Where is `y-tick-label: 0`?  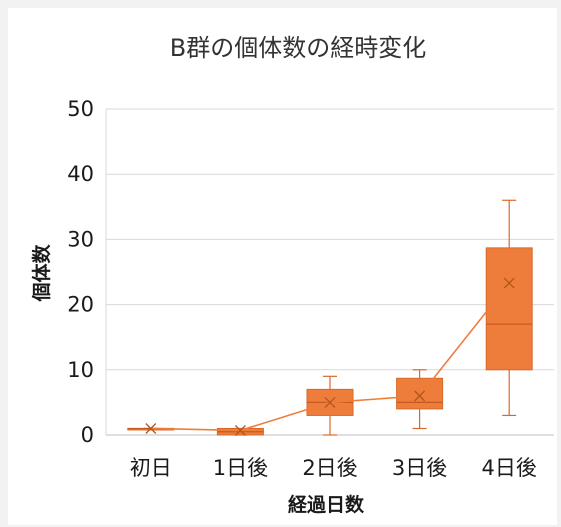
y-tick-label: 0 is located at coordinates (87, 435).